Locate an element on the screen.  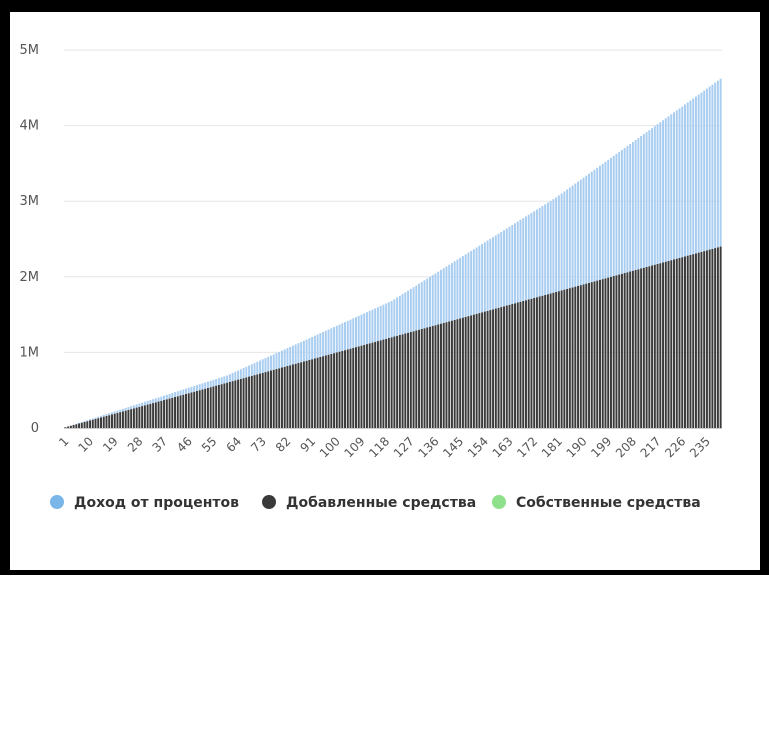
y-tick-label: 0 is located at coordinates (35, 428).